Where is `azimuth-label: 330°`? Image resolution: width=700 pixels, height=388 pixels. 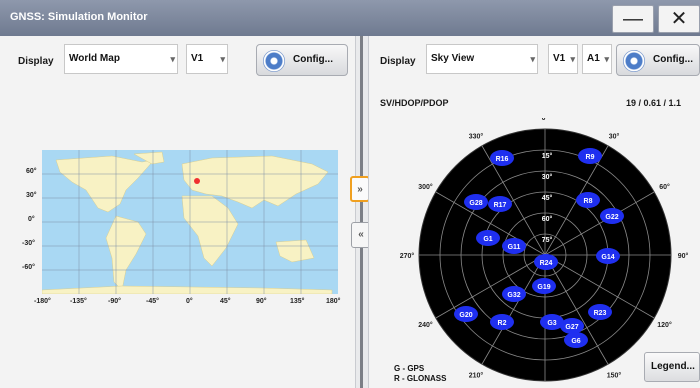 azimuth-label: 330° is located at coordinates (476, 136).